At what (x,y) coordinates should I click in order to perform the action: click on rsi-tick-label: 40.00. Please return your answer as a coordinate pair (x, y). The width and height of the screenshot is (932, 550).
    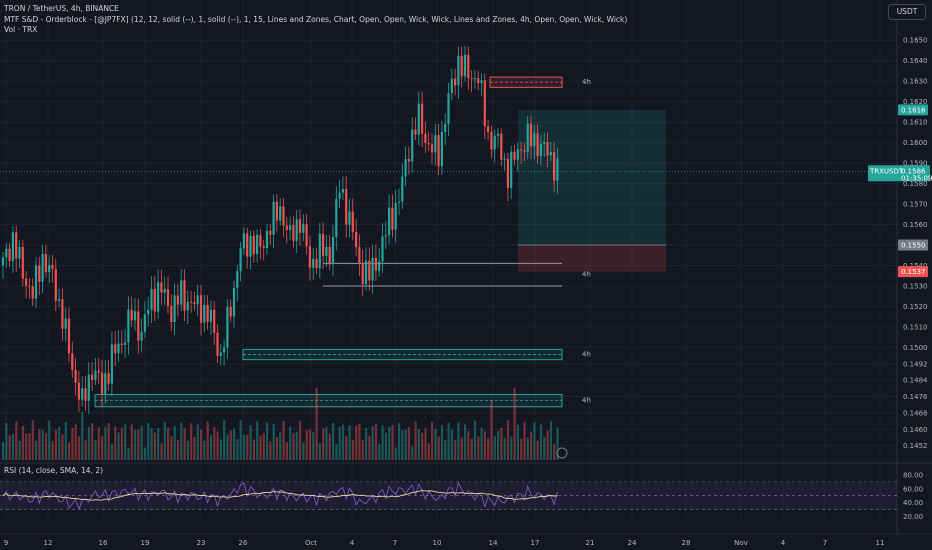
    Looking at the image, I should click on (913, 503).